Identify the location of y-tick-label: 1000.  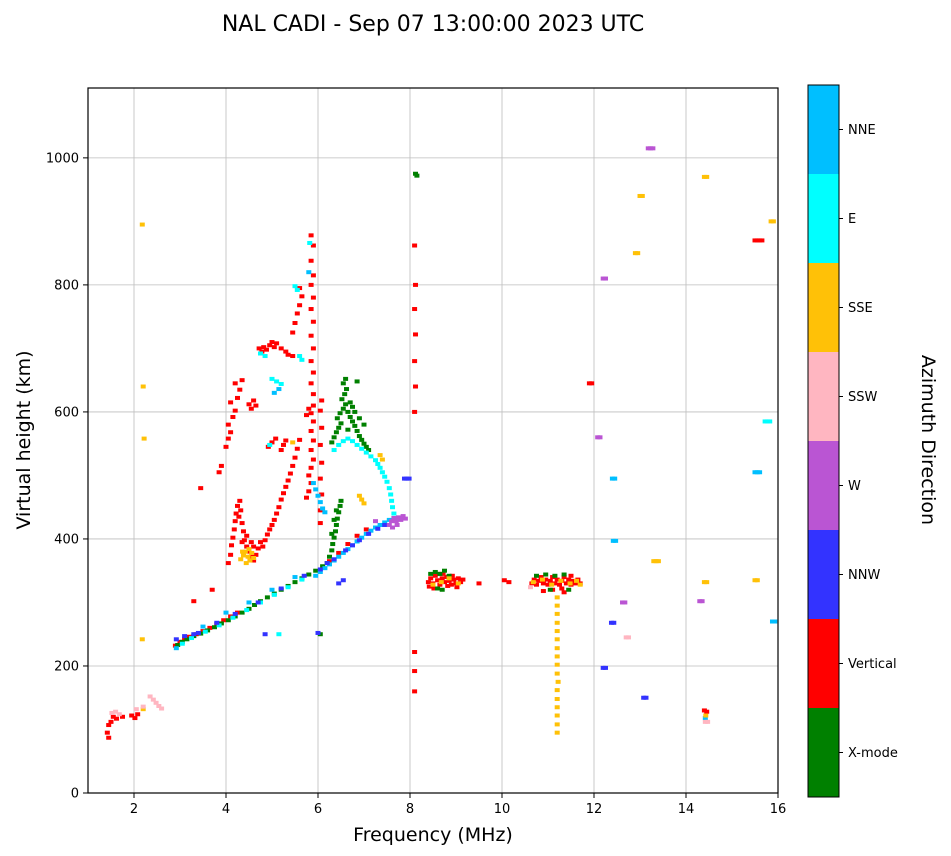
(62, 158).